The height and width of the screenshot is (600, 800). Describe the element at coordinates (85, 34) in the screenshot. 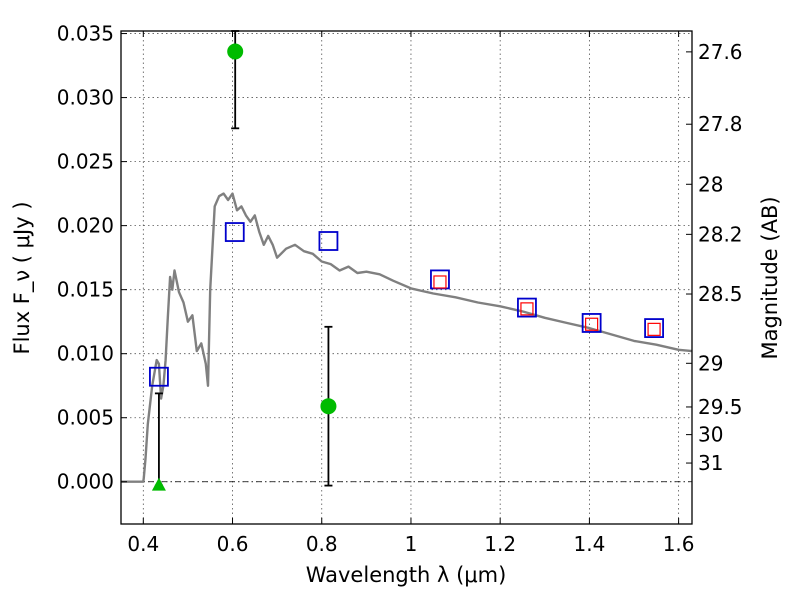

I see `y-tick-label: 0.035` at that location.